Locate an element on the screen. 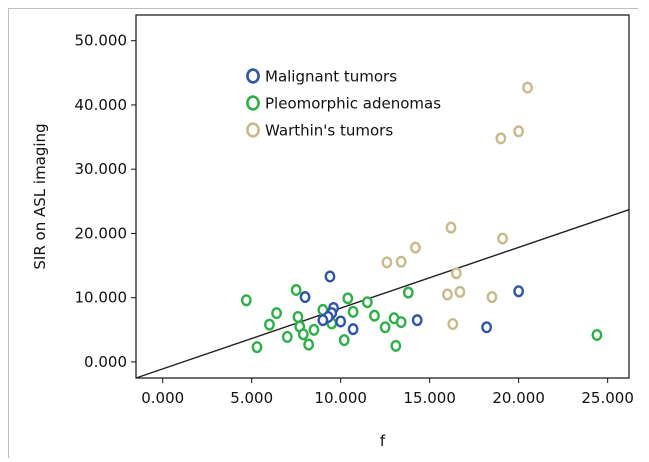 The width and height of the screenshot is (649, 462). legend-marker-pleomorphic-adenomas is located at coordinates (253, 103).